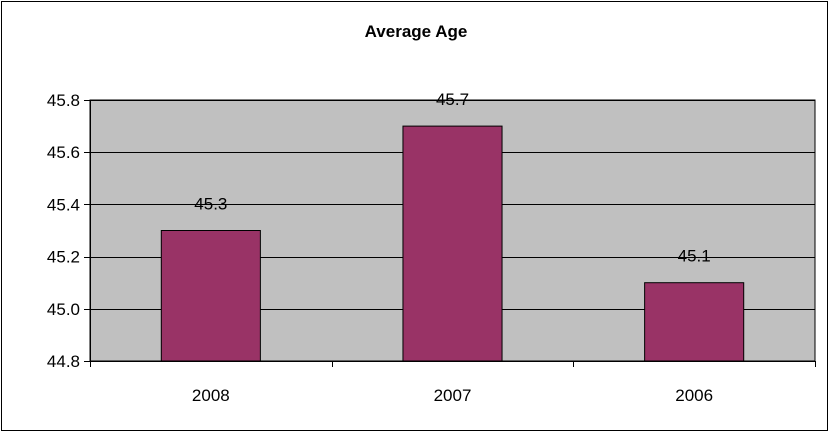 This screenshot has height=434, width=831. I want to click on y-tick-label-45.2: 45.2, so click(63, 257).